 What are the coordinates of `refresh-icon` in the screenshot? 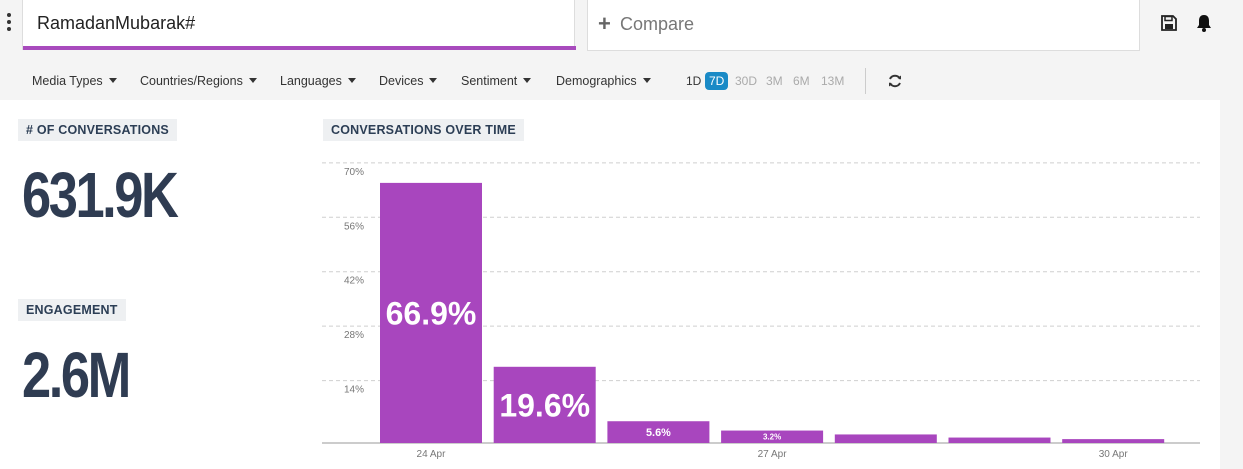 It's located at (895, 81).